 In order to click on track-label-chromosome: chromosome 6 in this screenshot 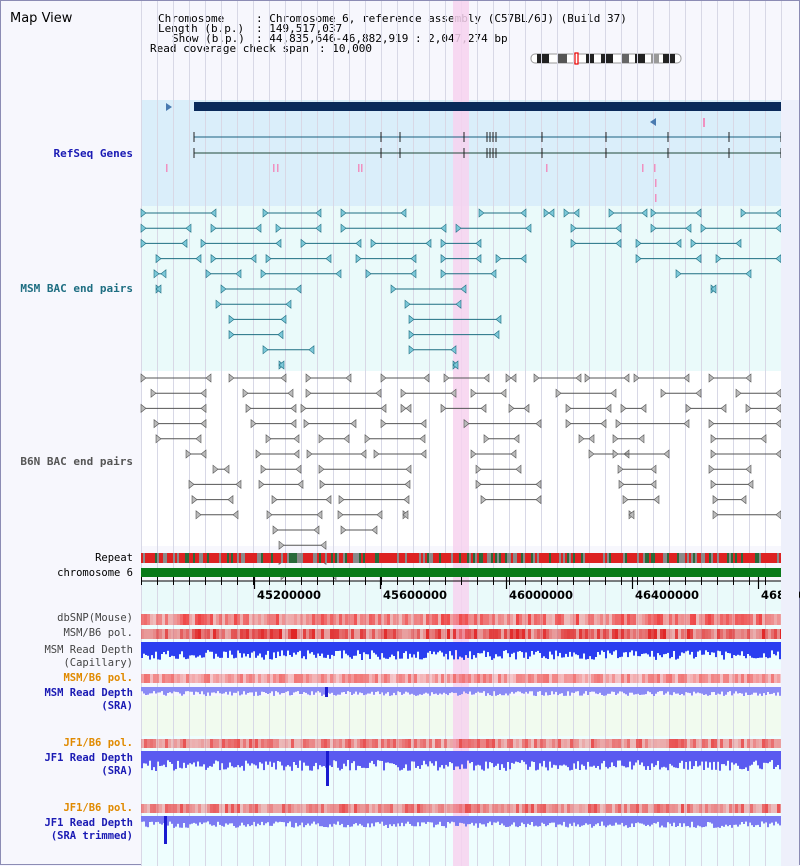, I will do `click(95, 573)`.